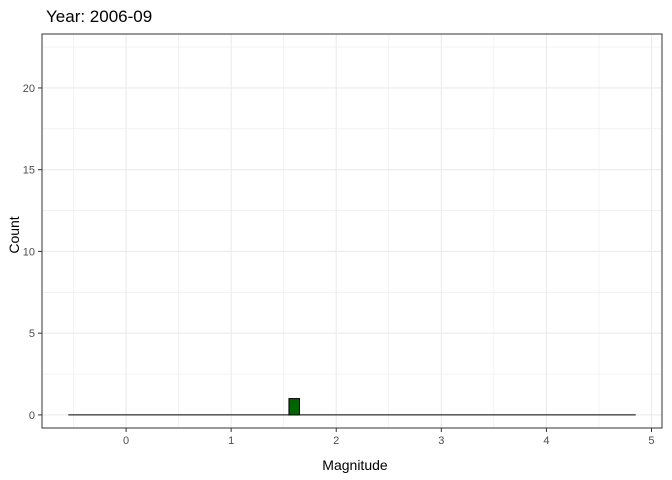 This screenshot has height=480, width=672. I want to click on x-tick-label: 0, so click(126, 441).